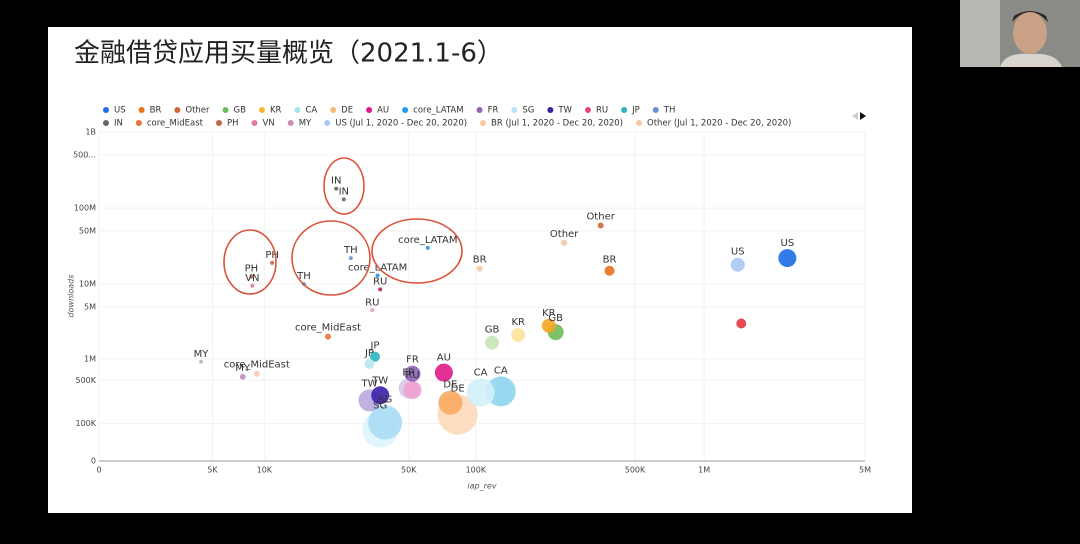 The height and width of the screenshot is (544, 1080). Describe the element at coordinates (788, 243) in the screenshot. I see `data-label: US` at that location.